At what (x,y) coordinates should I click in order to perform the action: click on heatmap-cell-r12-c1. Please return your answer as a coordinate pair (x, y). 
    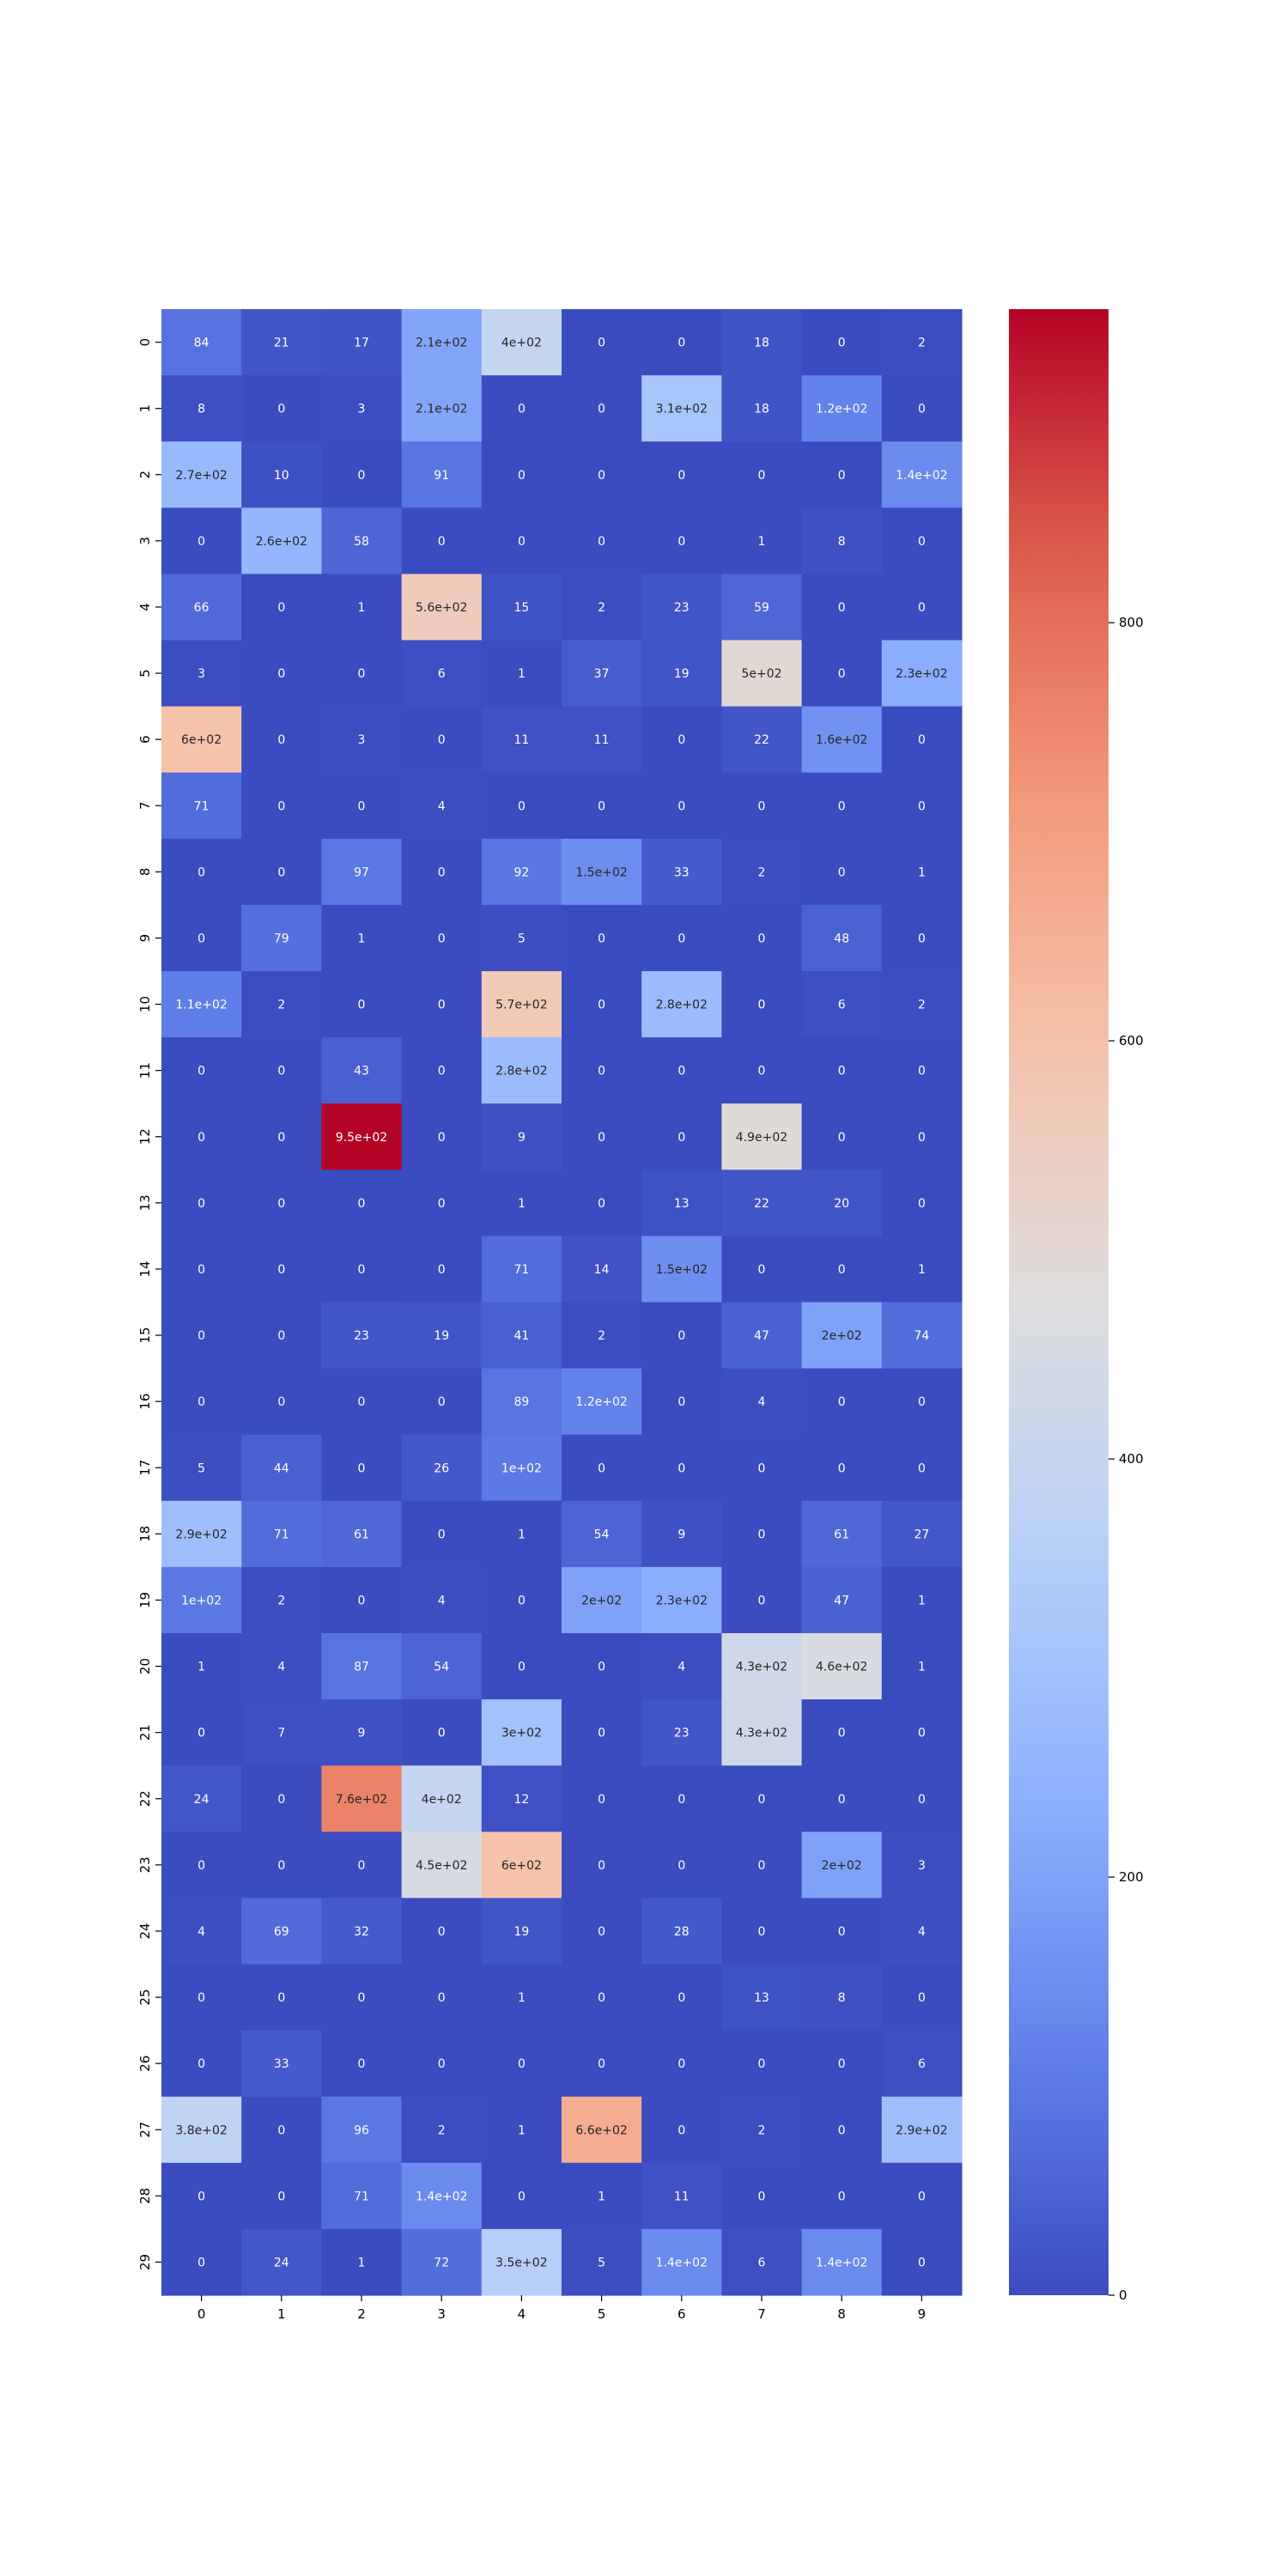
    Looking at the image, I should click on (281, 1136).